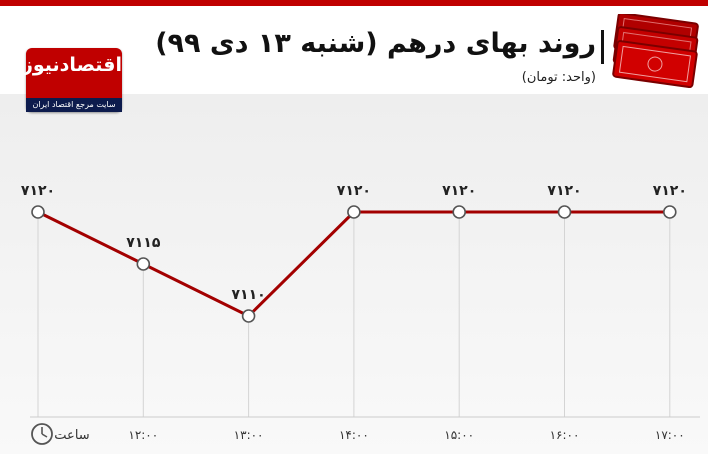 Image resolution: width=708 pixels, height=454 pixels. What do you see at coordinates (249, 435) in the screenshot?
I see `x-tick-label: ۱۳:۰۰` at bounding box center [249, 435].